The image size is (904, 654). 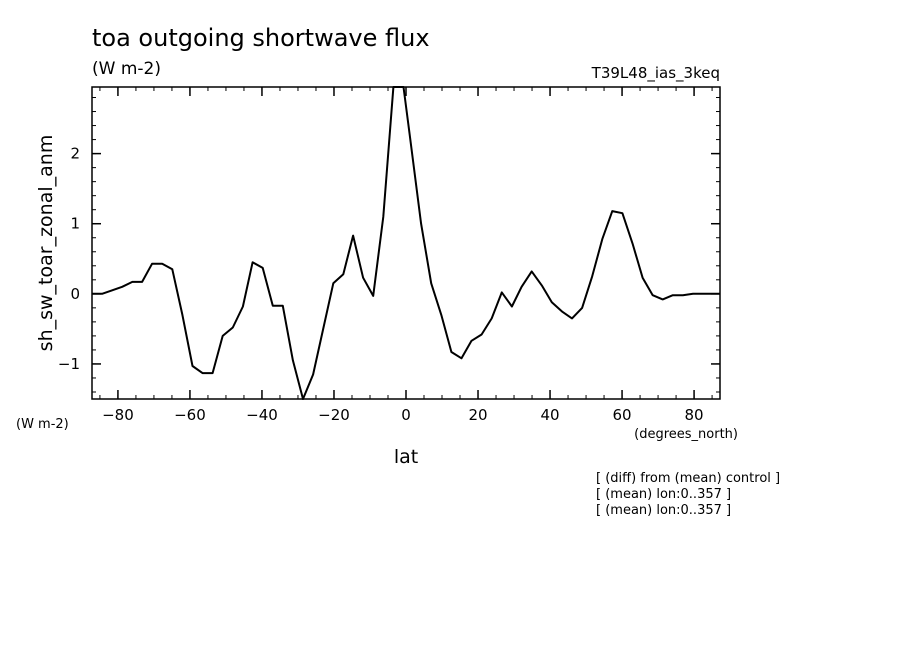 I want to click on x-tick-label: −80, so click(x=118, y=415).